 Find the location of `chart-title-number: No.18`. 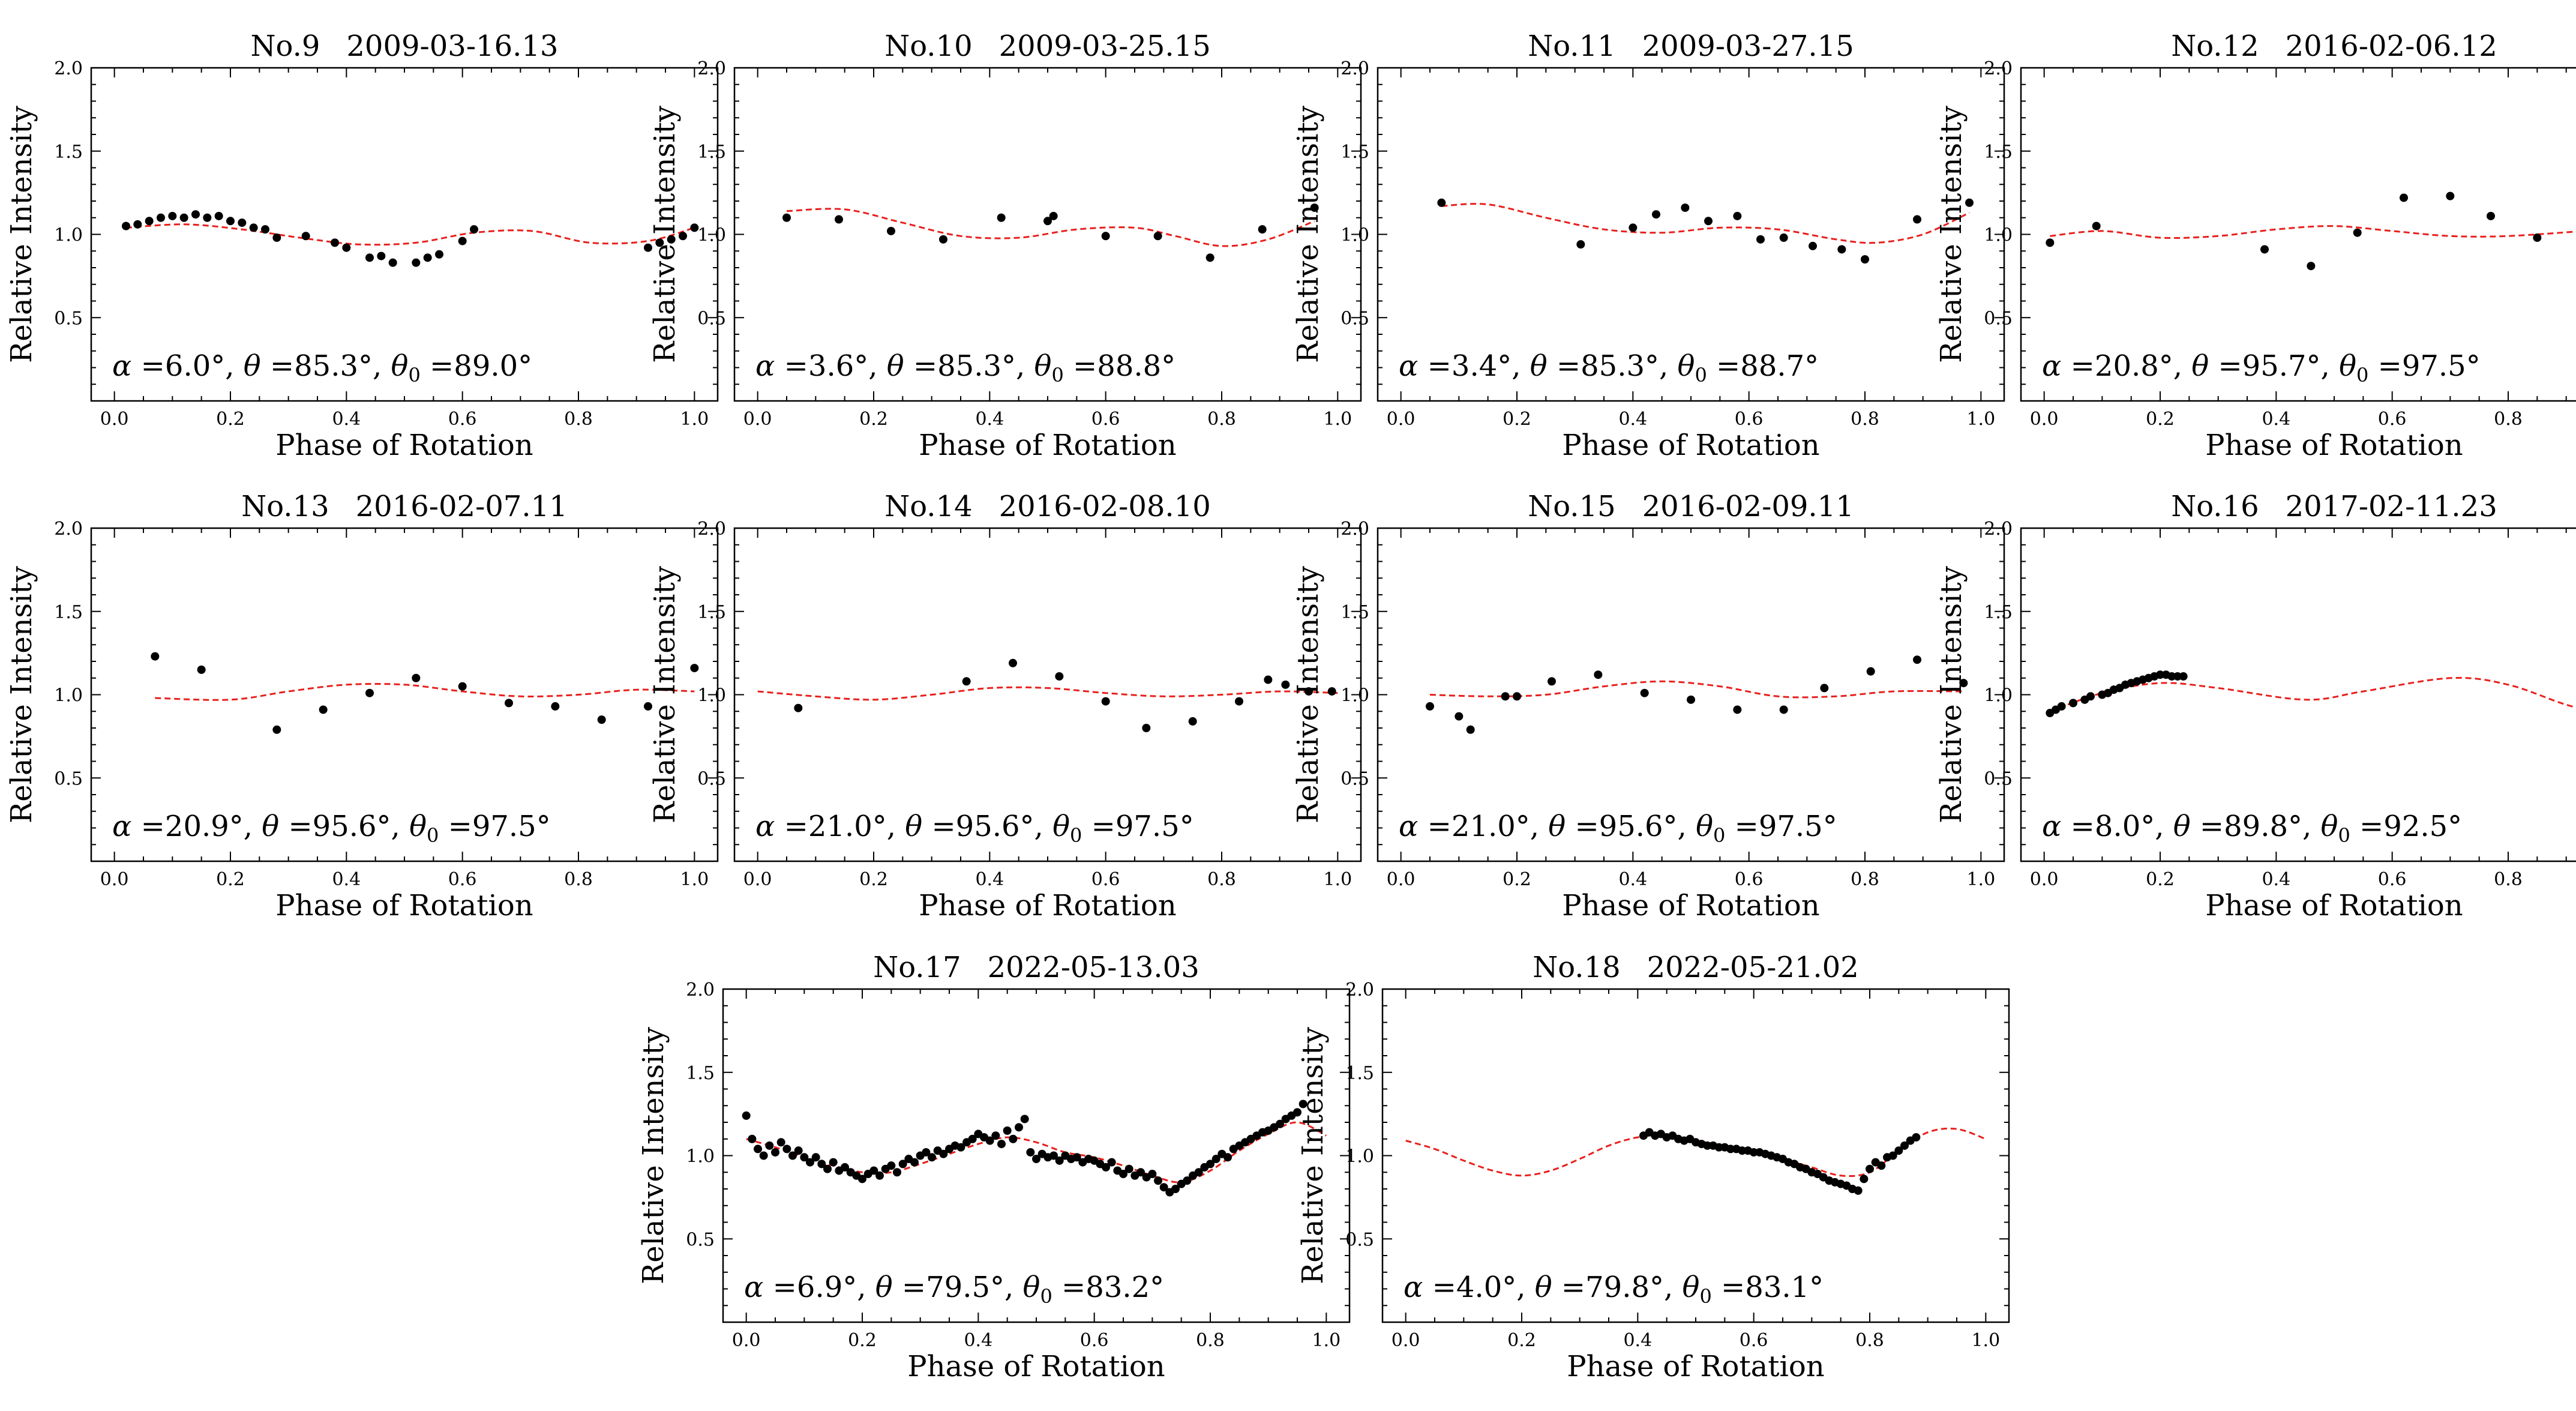

chart-title-number: No.18 is located at coordinates (1576, 967).